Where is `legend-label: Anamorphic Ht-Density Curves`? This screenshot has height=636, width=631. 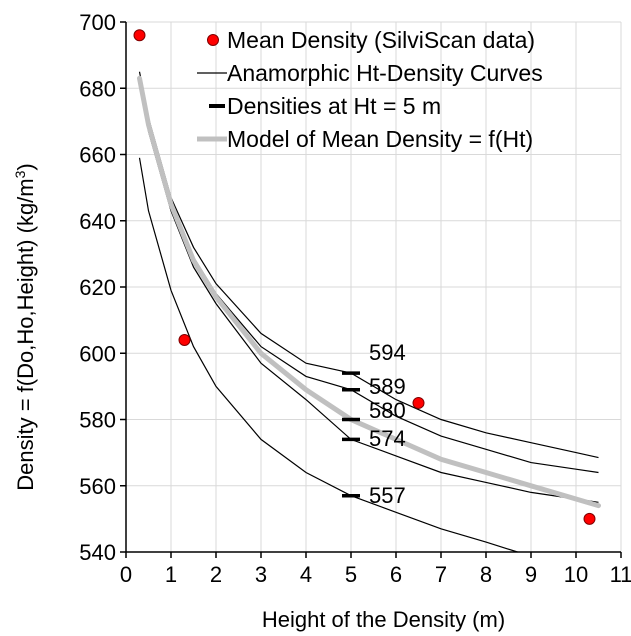
legend-label: Anamorphic Ht-Density Curves is located at coordinates (385, 73).